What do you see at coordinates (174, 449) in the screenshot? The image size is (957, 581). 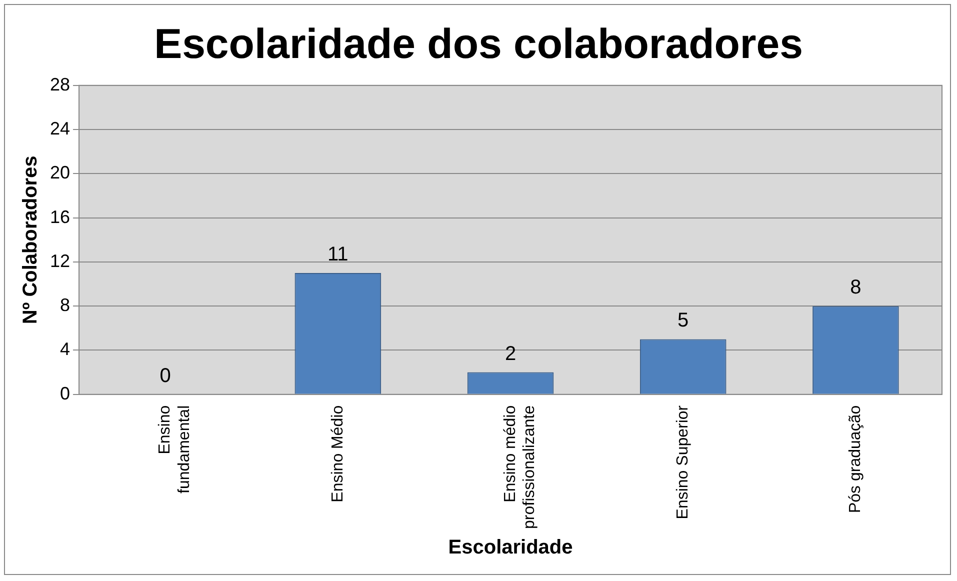 I see `x-tick-label: Ensino fundamental` at bounding box center [174, 449].